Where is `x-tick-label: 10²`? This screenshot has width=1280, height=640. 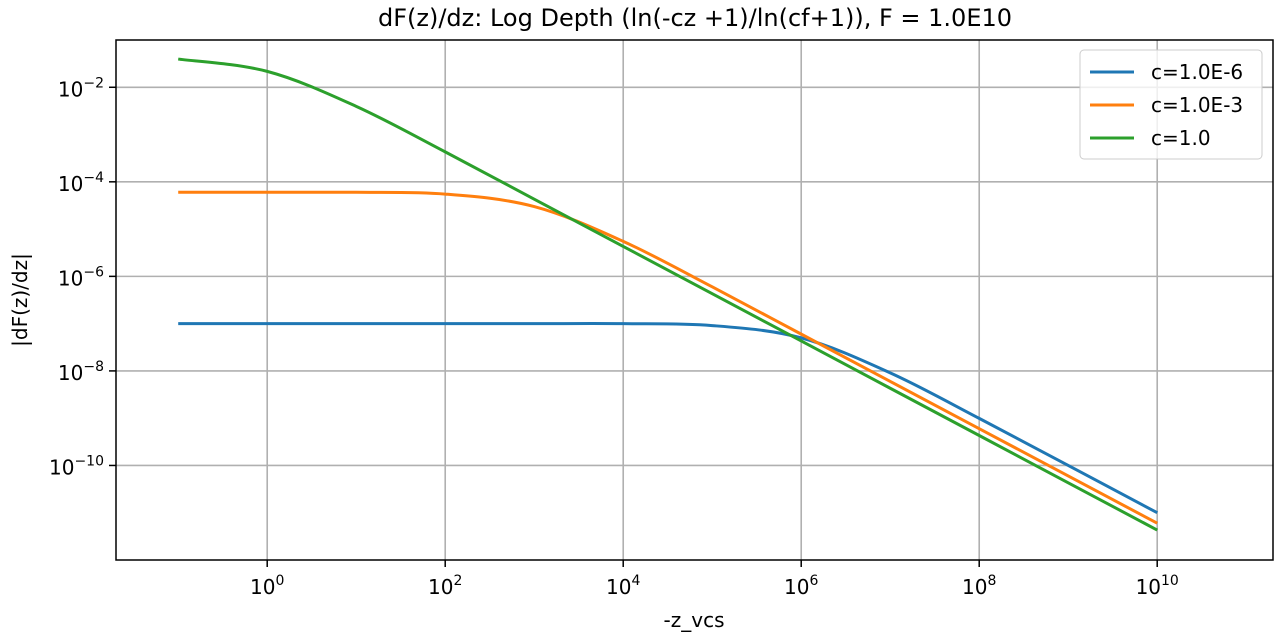 x-tick-label: 10² is located at coordinates (445, 586).